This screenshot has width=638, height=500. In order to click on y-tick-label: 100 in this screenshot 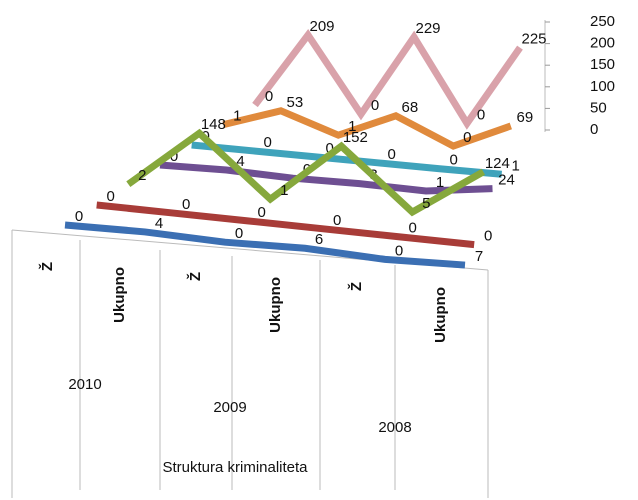, I will do `click(602, 86)`.